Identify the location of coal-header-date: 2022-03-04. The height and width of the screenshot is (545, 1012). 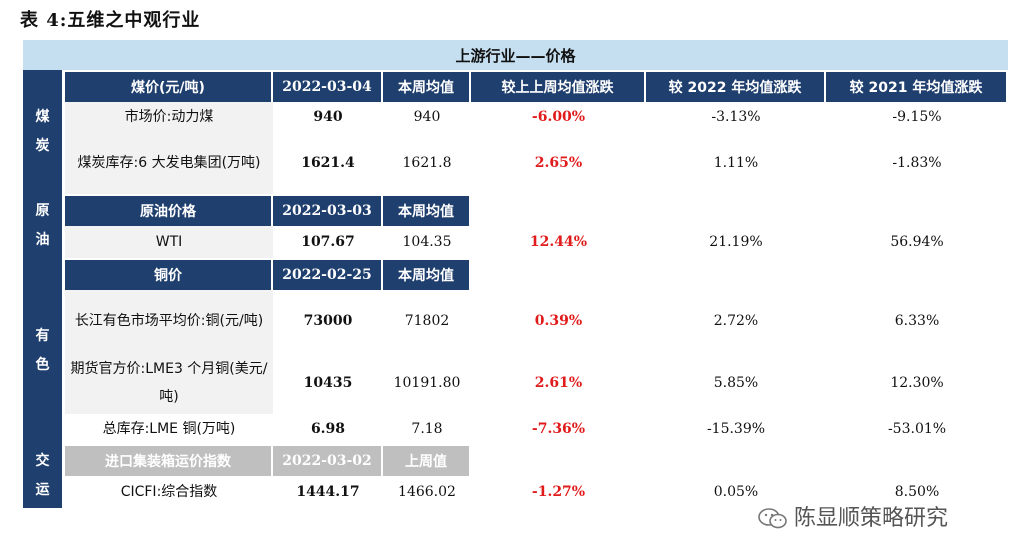
(328, 86).